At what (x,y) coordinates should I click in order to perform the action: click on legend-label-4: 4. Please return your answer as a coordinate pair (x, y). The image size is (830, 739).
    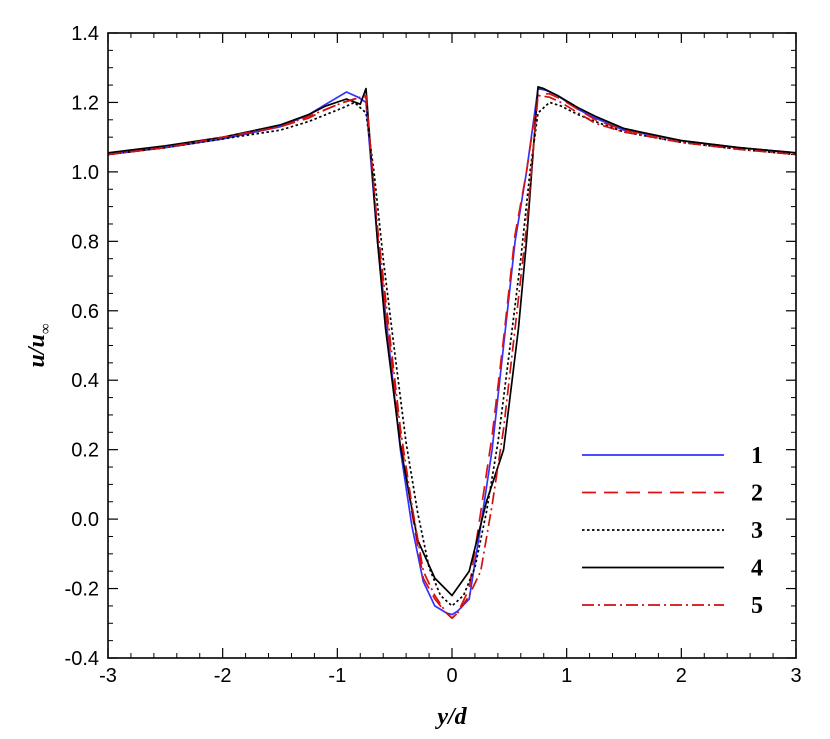
    Looking at the image, I should click on (757, 569).